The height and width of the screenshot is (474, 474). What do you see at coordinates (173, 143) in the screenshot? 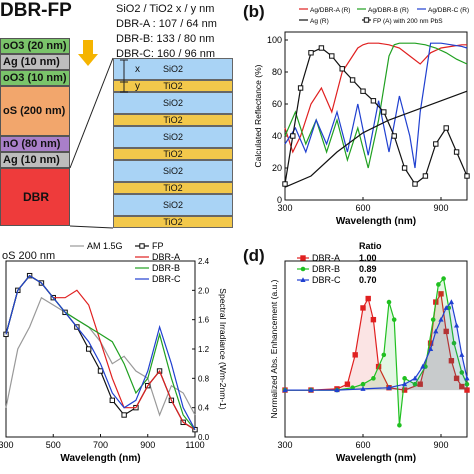
I see `dbr-layers: SiO2 TiO2 SiO2 TiO2 SiO2 TiO2 SiO2 TiO2 SiO2 TiO2` at bounding box center [173, 143].